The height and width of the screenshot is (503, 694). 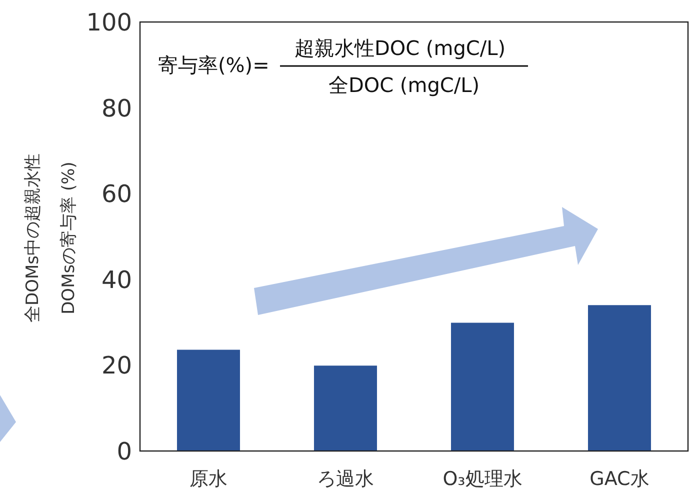 What do you see at coordinates (109, 22) in the screenshot?
I see `y-tick-label: 100` at bounding box center [109, 22].